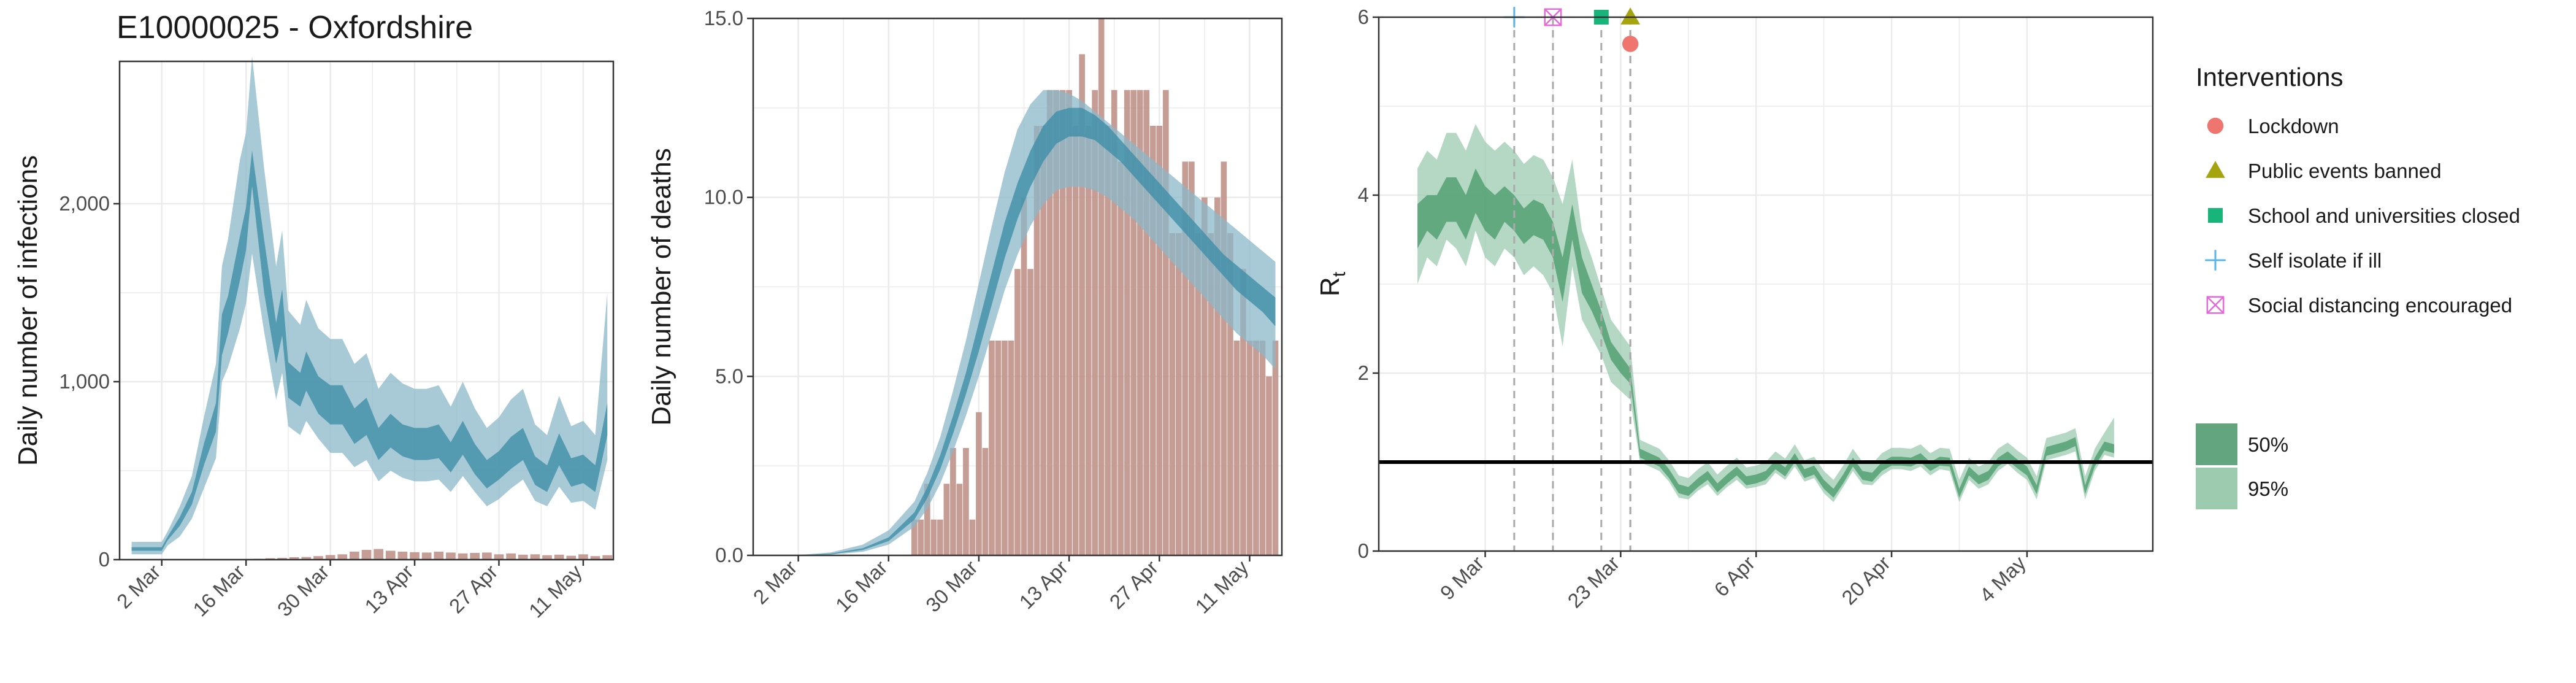 The image size is (2576, 683). What do you see at coordinates (295, 27) in the screenshot?
I see `figure-title: E10000025 - Oxfordshire` at bounding box center [295, 27].